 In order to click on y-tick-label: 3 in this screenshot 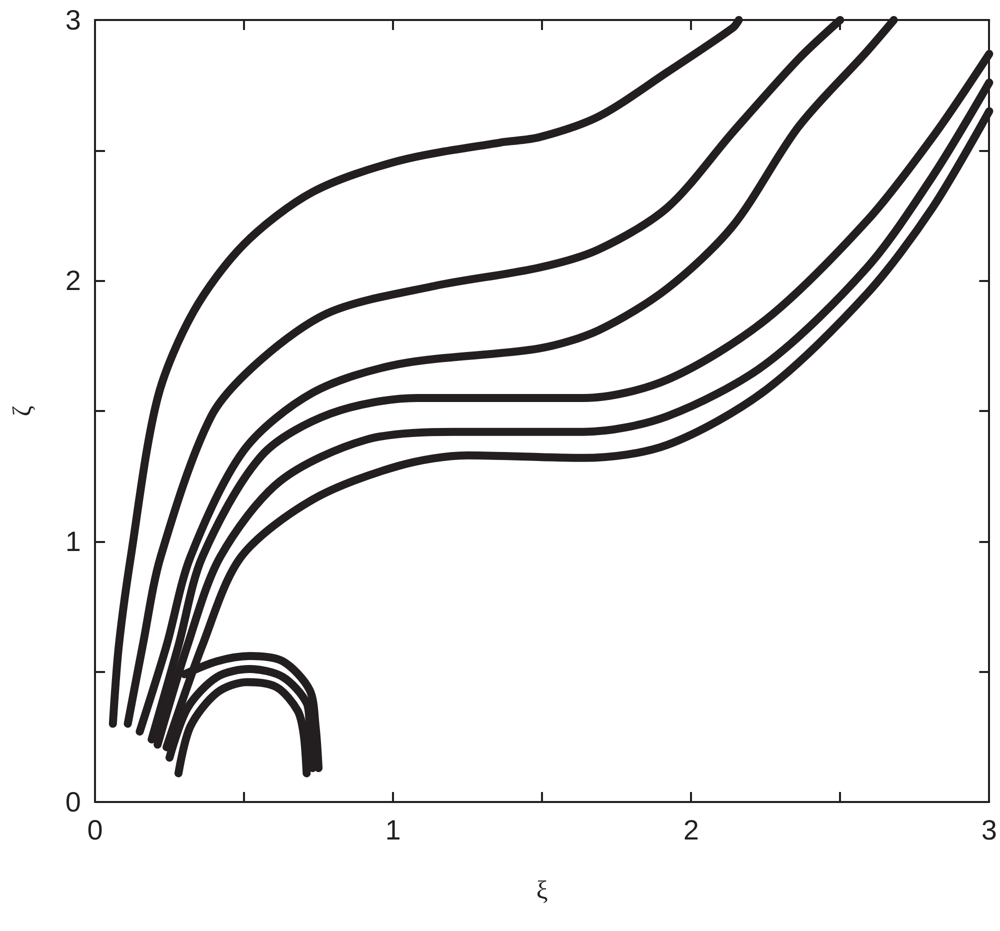, I will do `click(73, 20)`.